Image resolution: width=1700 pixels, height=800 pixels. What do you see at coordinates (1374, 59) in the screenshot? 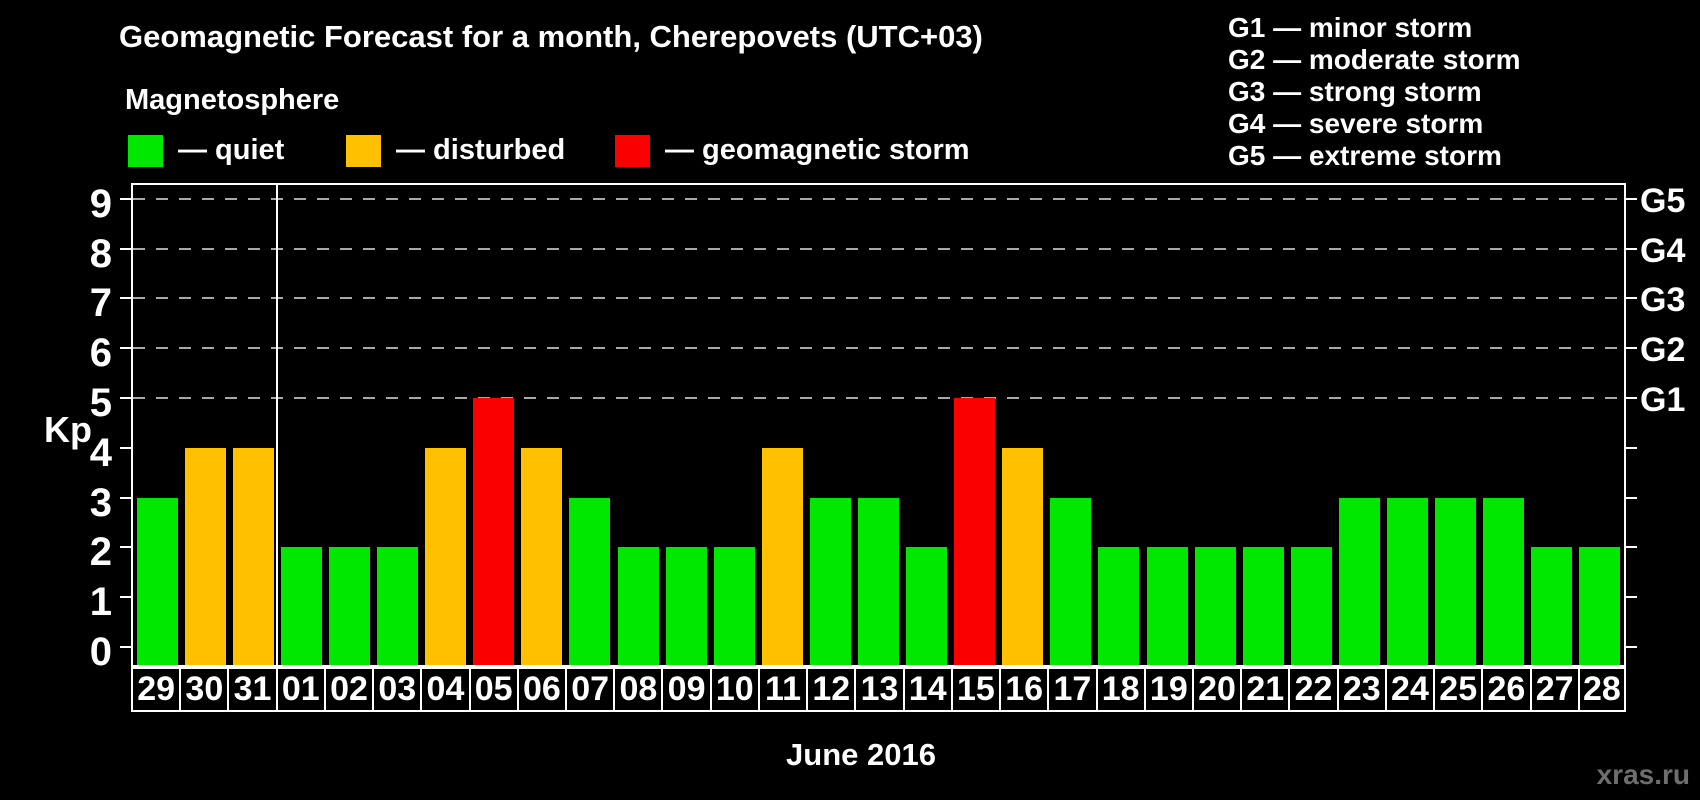
I see `storm-scale-item-g2: G2 — moderate storm` at bounding box center [1374, 59].